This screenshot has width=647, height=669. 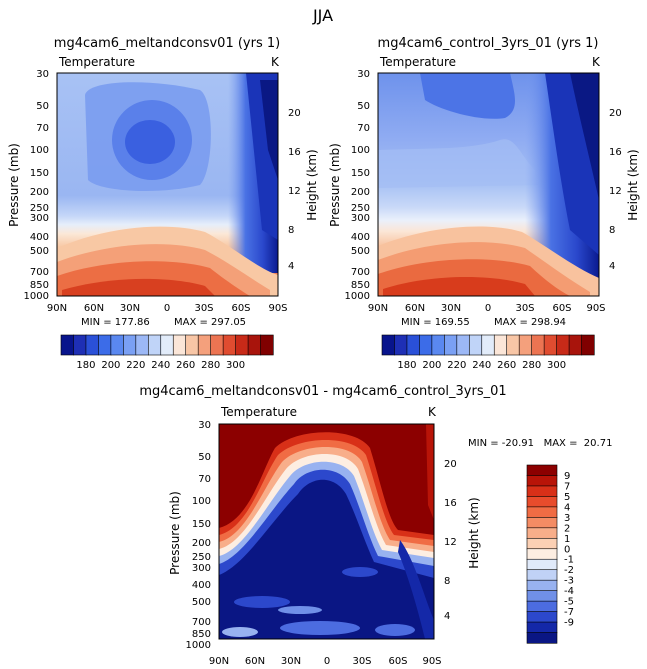 I want to click on height-tick-label: 8, so click(x=291, y=230).